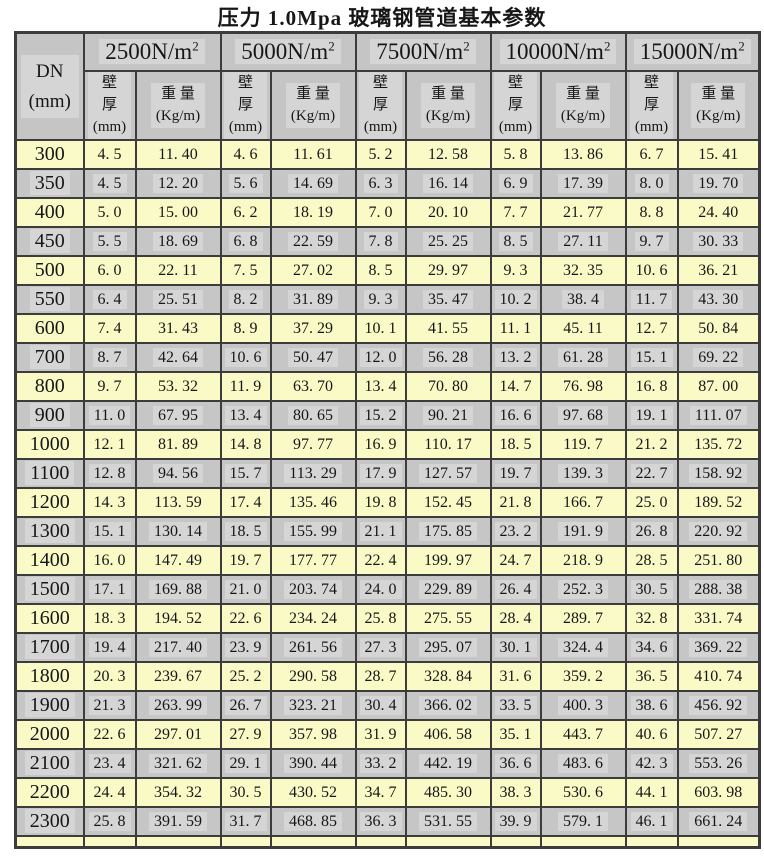 Image resolution: width=764 pixels, height=866 pixels. Describe the element at coordinates (448, 386) in the screenshot. I see `weight-value: 70. 80` at that location.